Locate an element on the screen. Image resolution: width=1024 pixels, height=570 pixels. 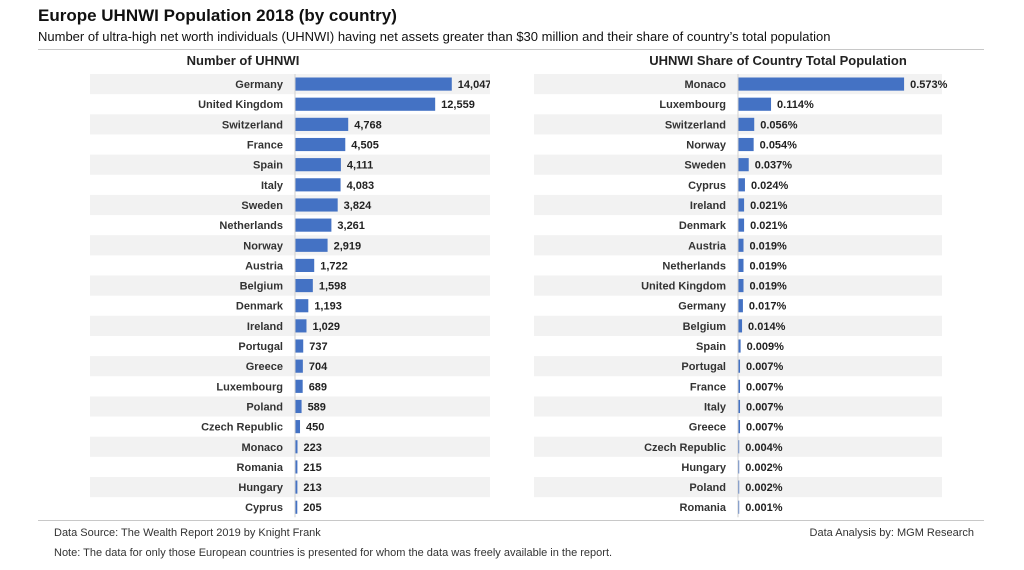
data-label: 689 is located at coordinates (318, 387).